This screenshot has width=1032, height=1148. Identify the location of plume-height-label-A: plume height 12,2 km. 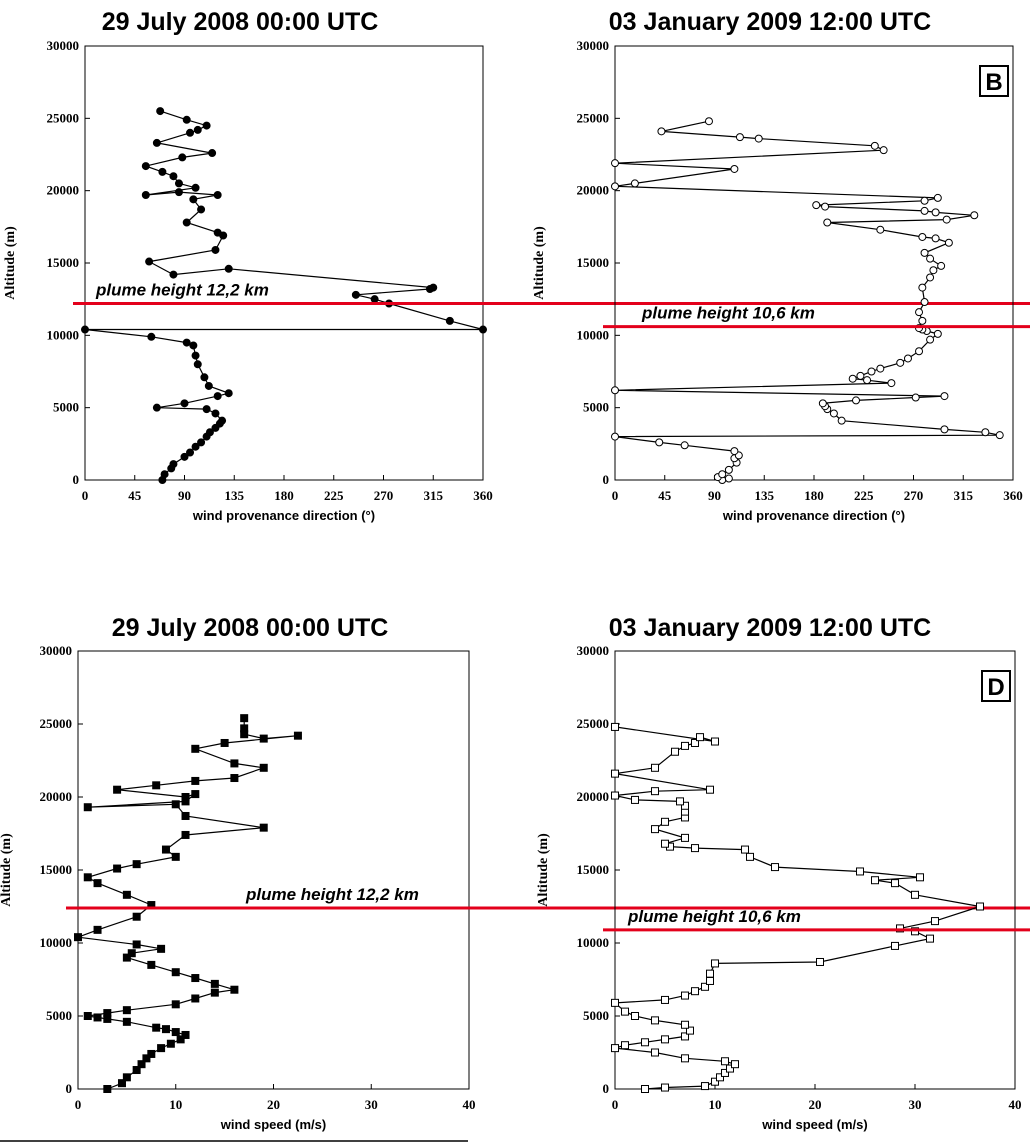
(182, 290).